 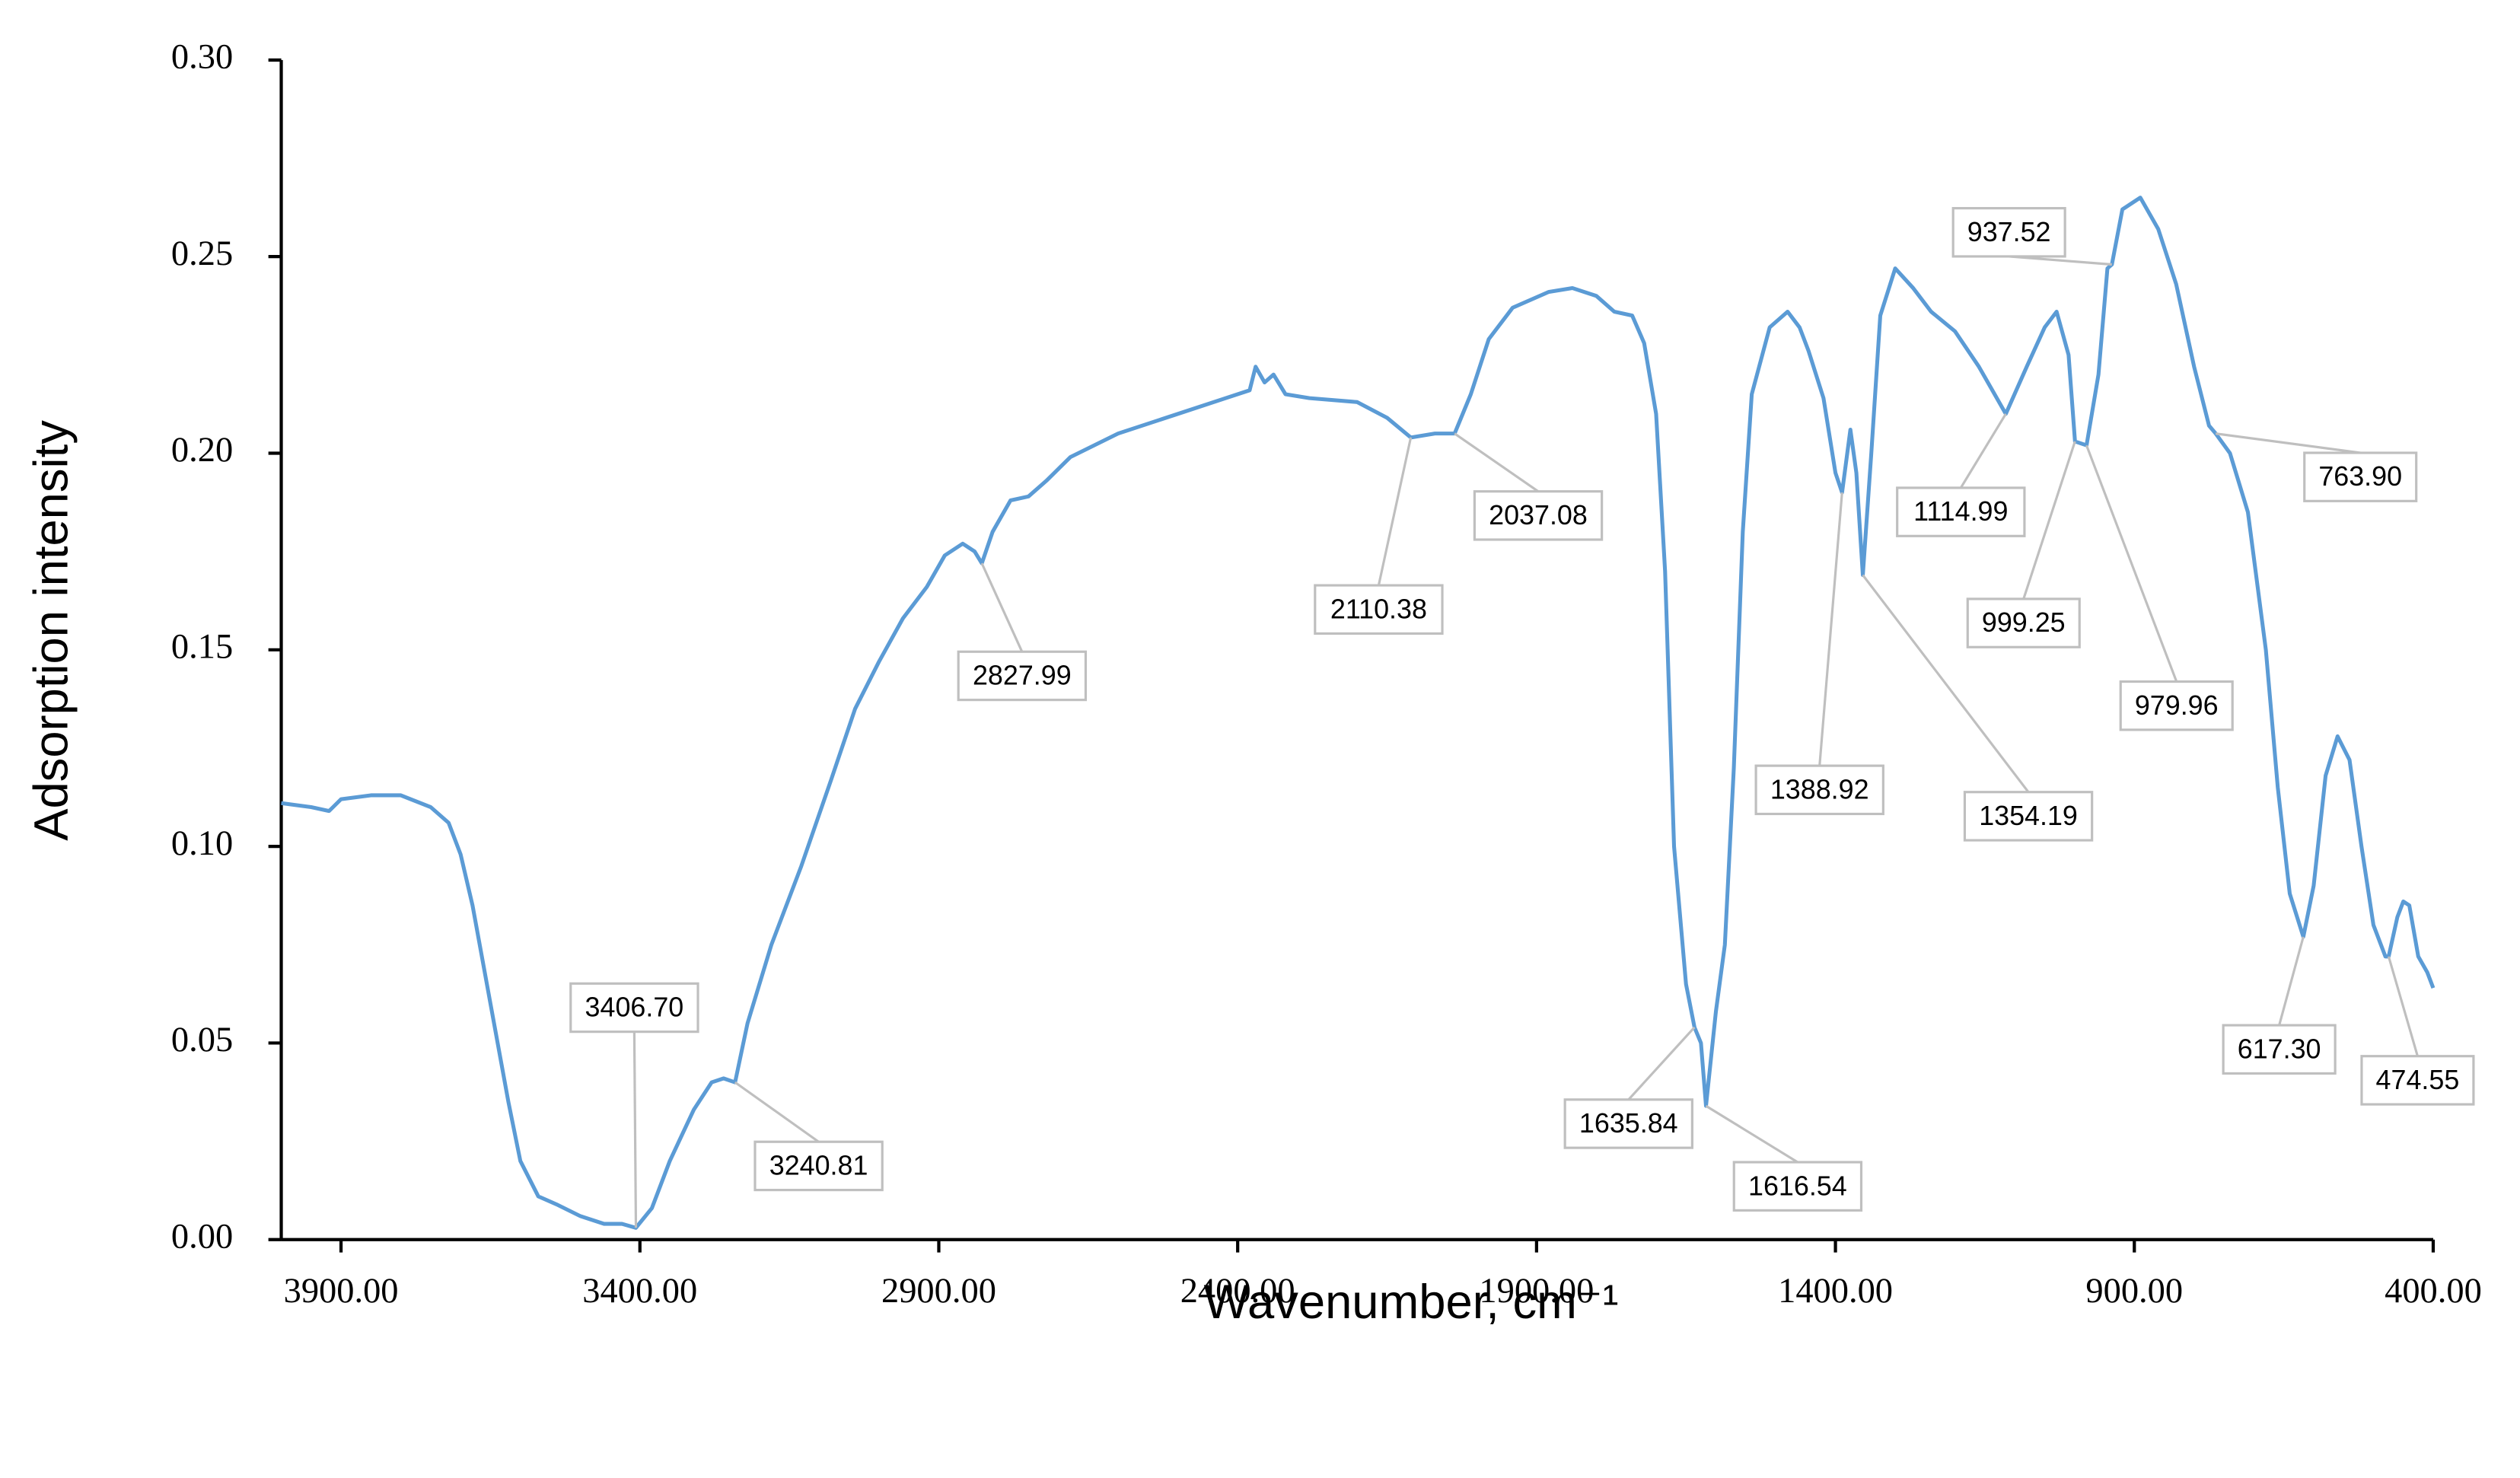 What do you see at coordinates (202, 844) in the screenshot?
I see `y-tick-label: 0.10` at bounding box center [202, 844].